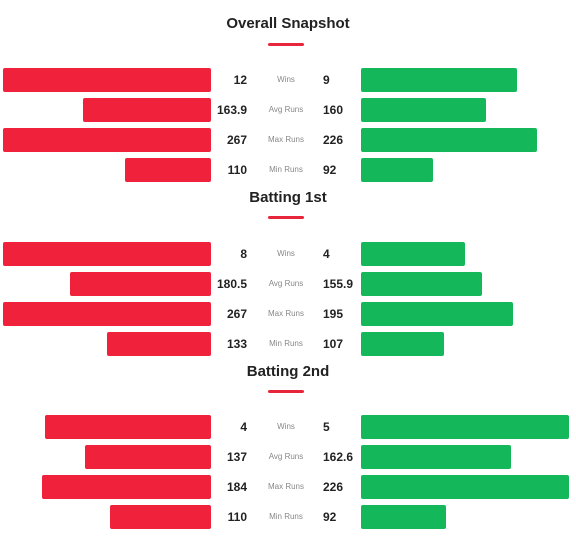  What do you see at coordinates (240, 80) in the screenshot?
I see `team-a-value: 12` at bounding box center [240, 80].